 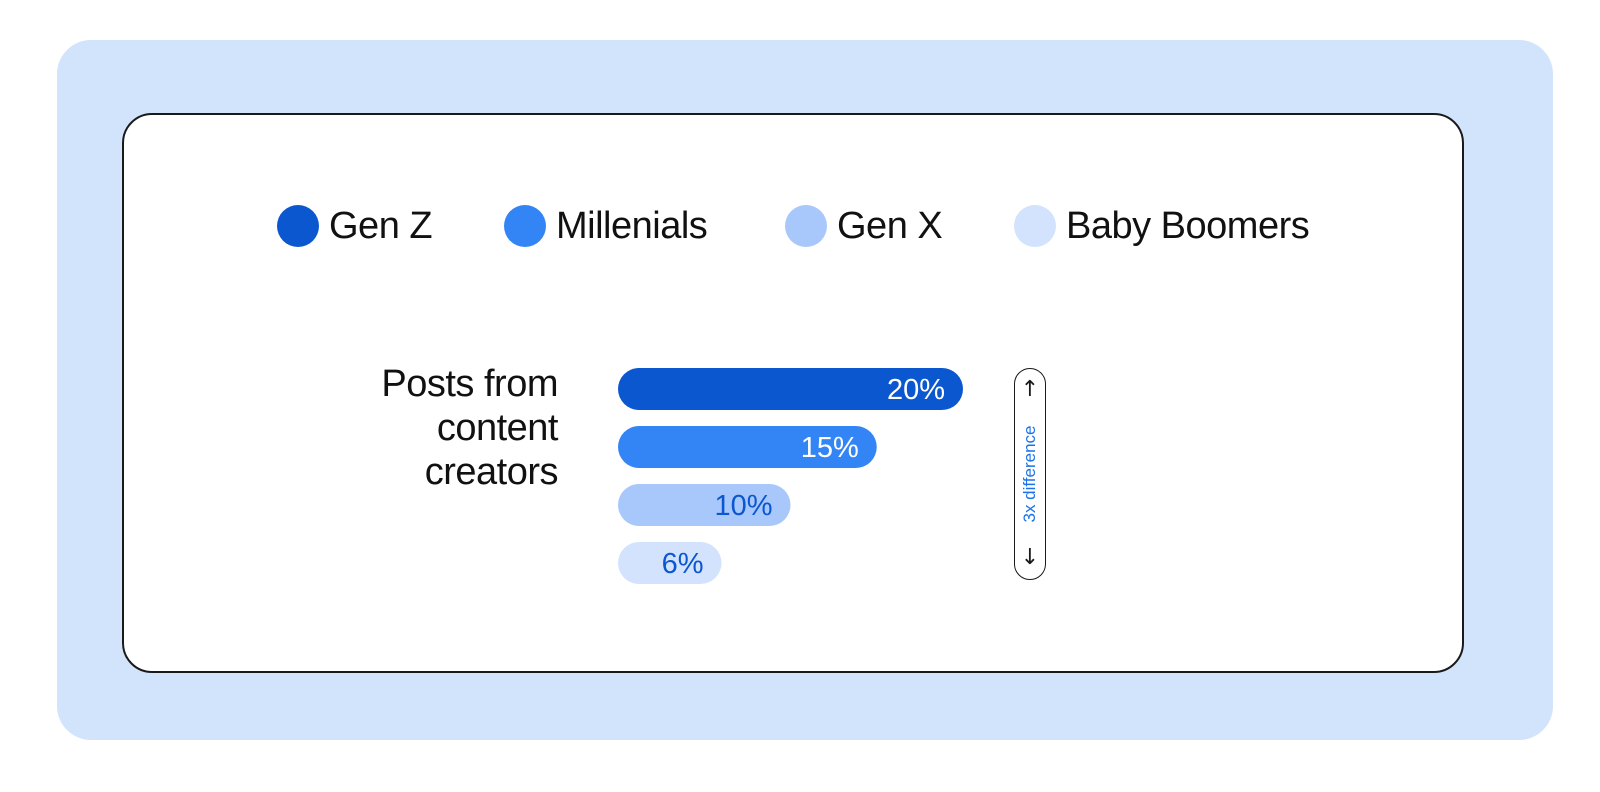 What do you see at coordinates (790, 389) in the screenshot?
I see `bar-gen-z` at bounding box center [790, 389].